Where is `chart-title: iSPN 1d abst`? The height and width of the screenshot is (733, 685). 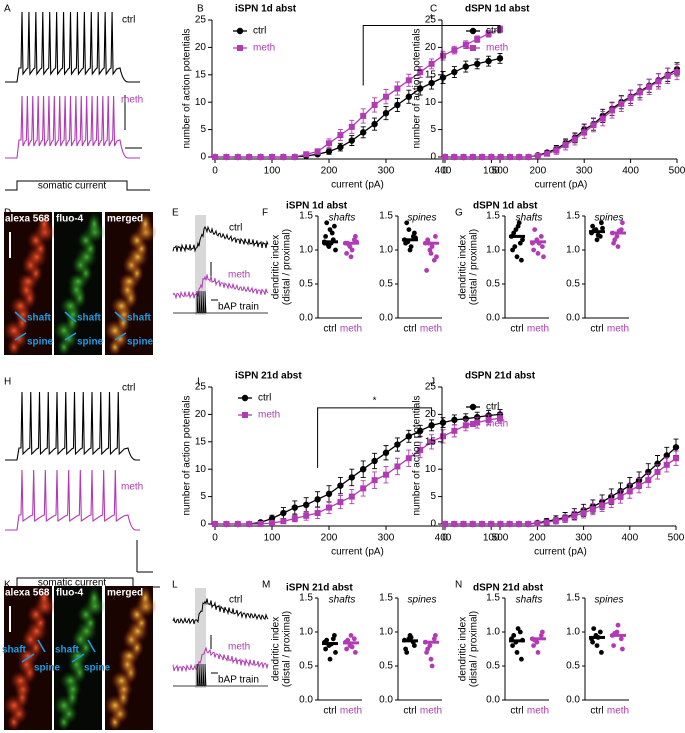
chart-title: iSPN 1d abst is located at coordinates (317, 206).